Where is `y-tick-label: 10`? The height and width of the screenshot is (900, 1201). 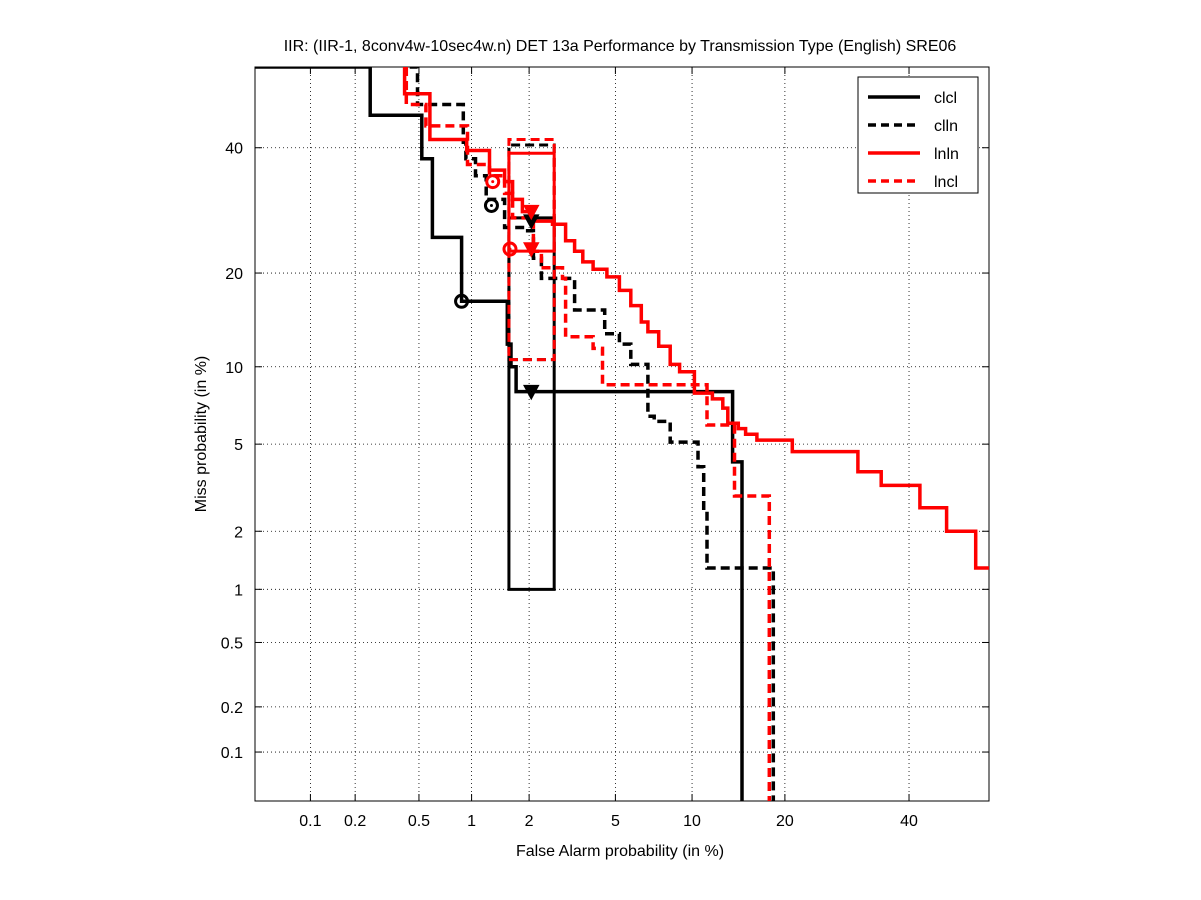
y-tick-label: 10 is located at coordinates (234, 368).